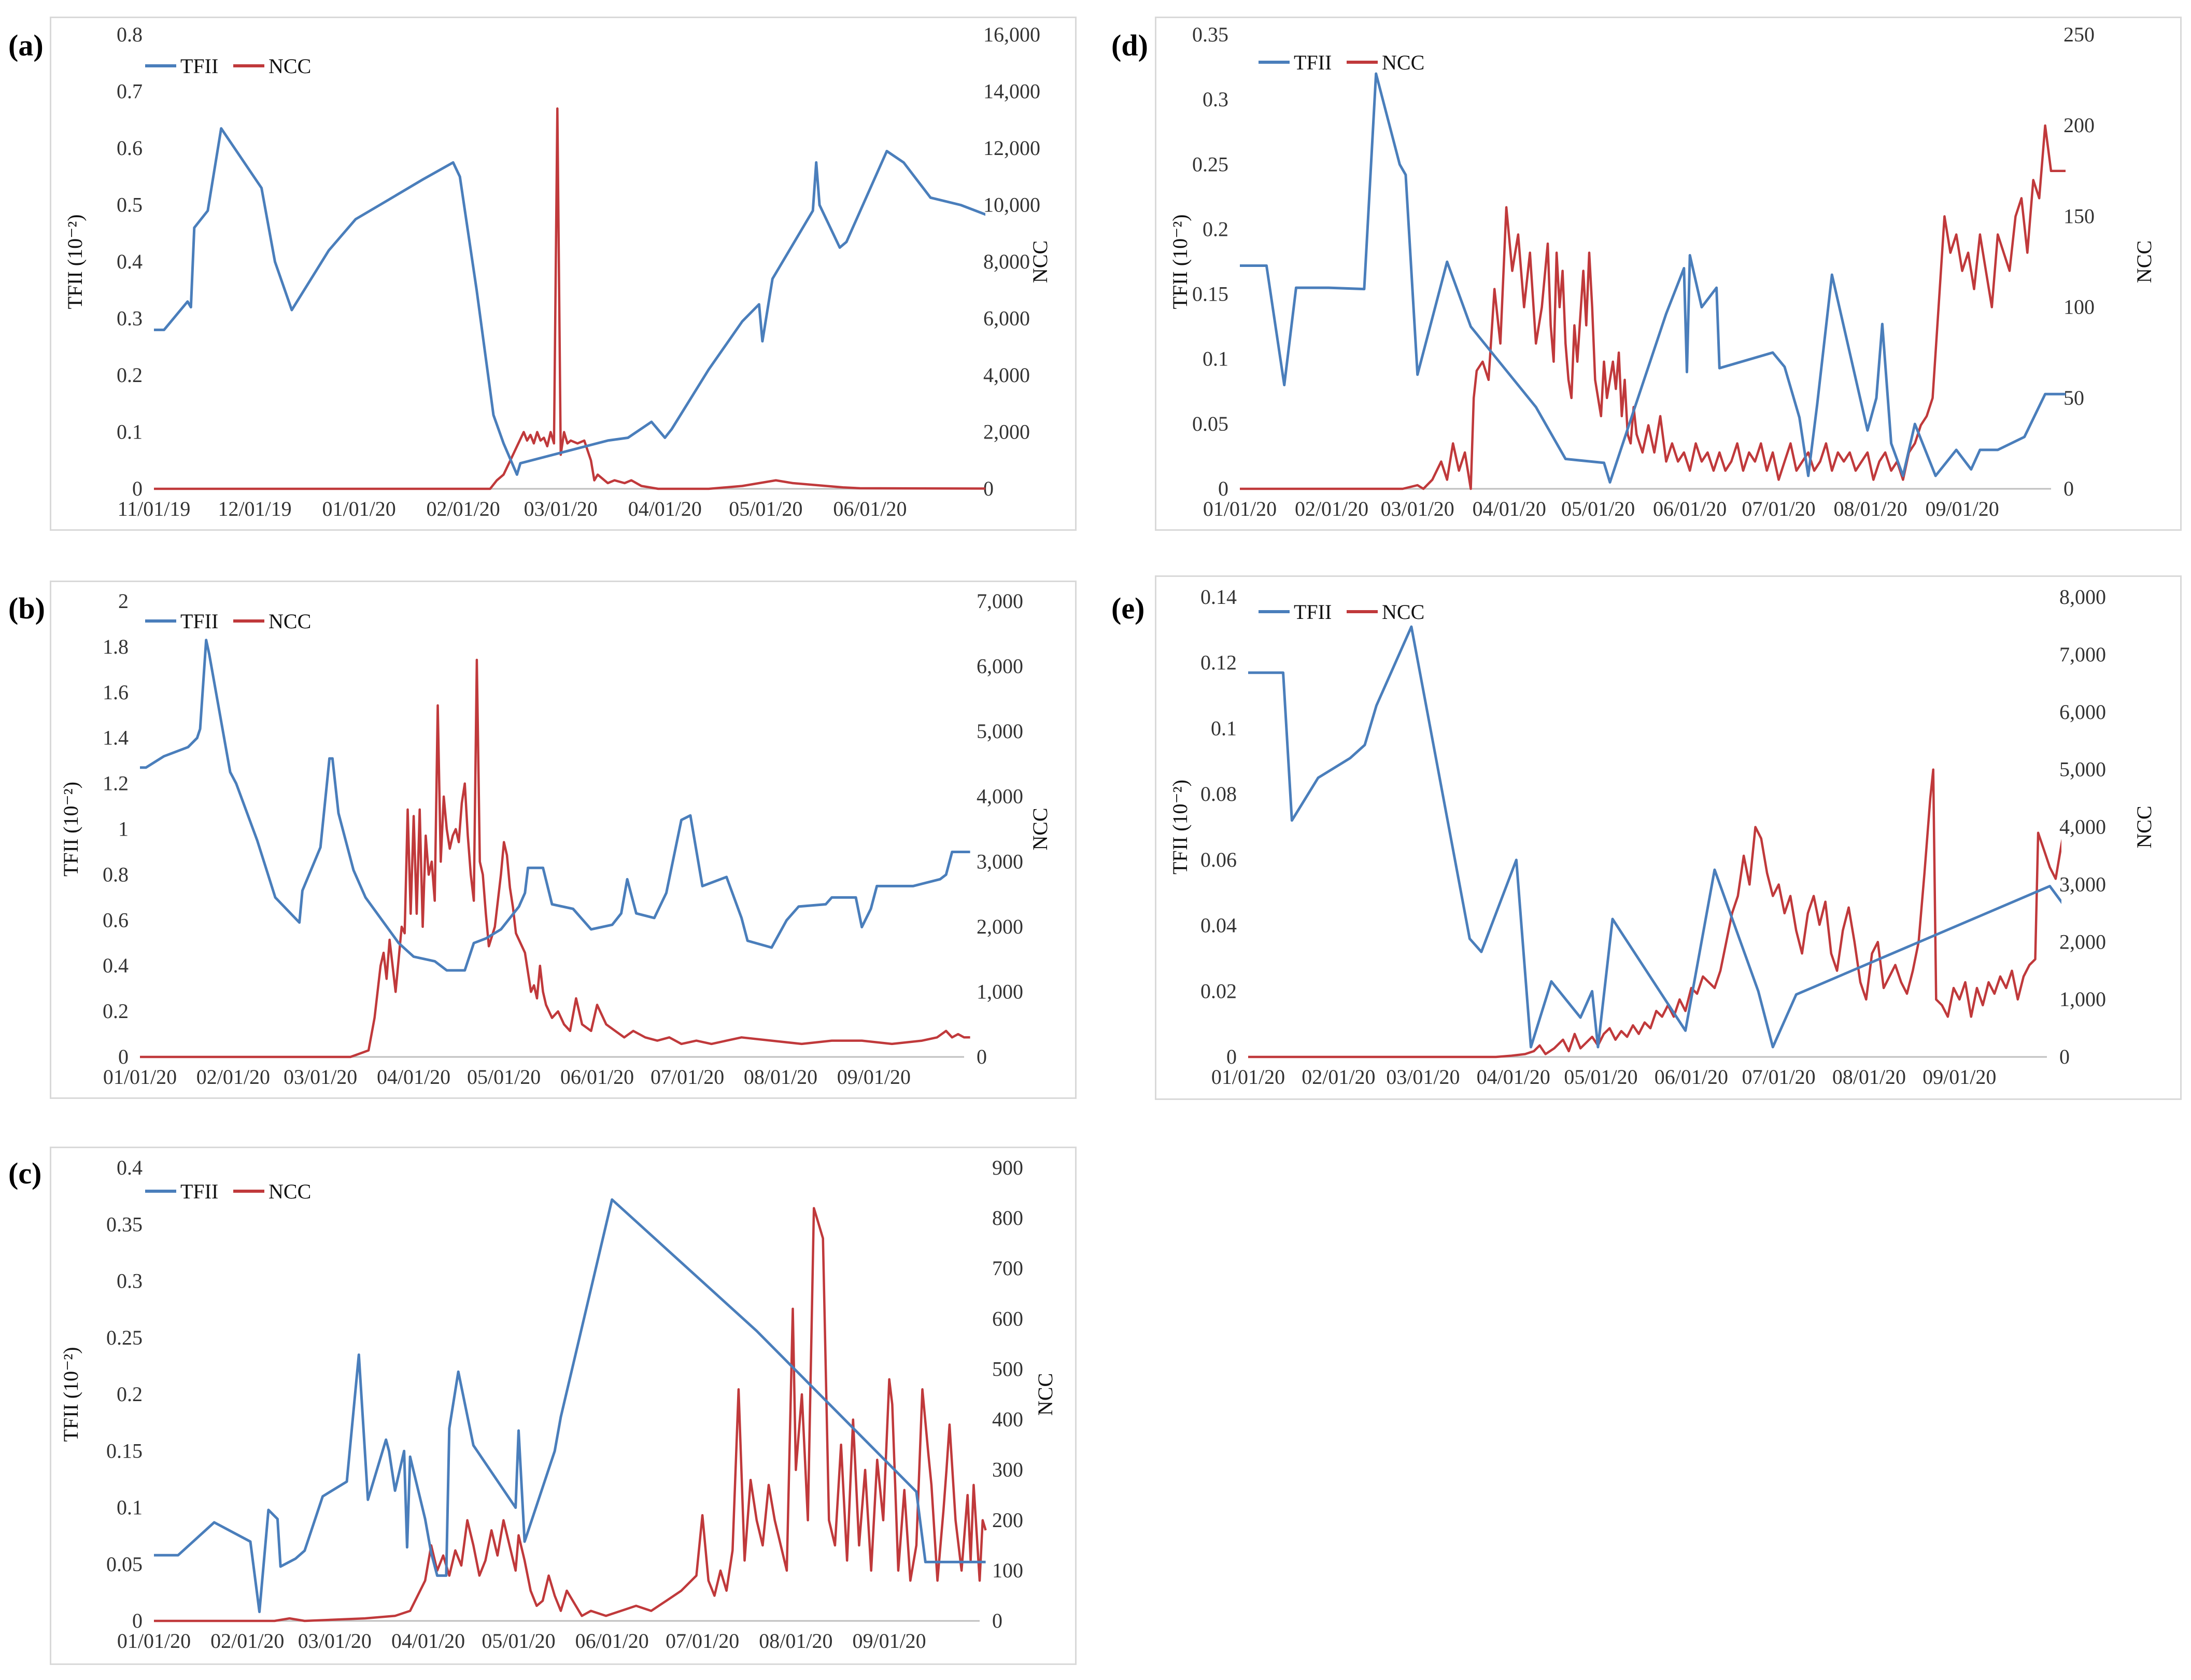 This screenshot has height=1680, width=2191. What do you see at coordinates (130, 318) in the screenshot?
I see `left-tick-label-a: 0.3` at bounding box center [130, 318].